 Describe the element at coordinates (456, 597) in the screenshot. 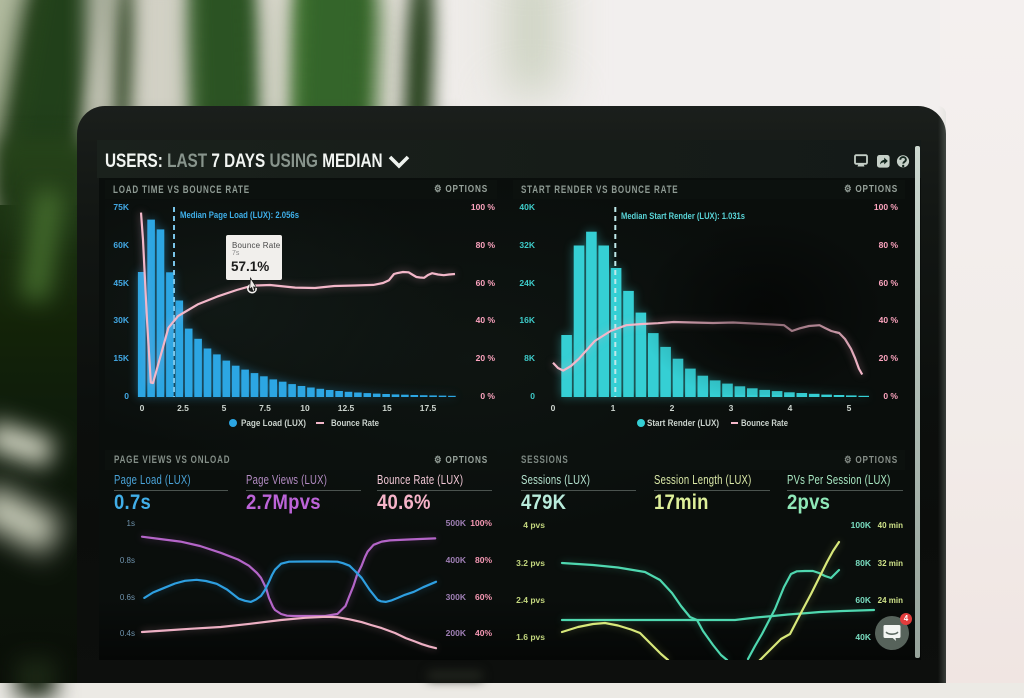

I see `svg-text: 300K` at that location.